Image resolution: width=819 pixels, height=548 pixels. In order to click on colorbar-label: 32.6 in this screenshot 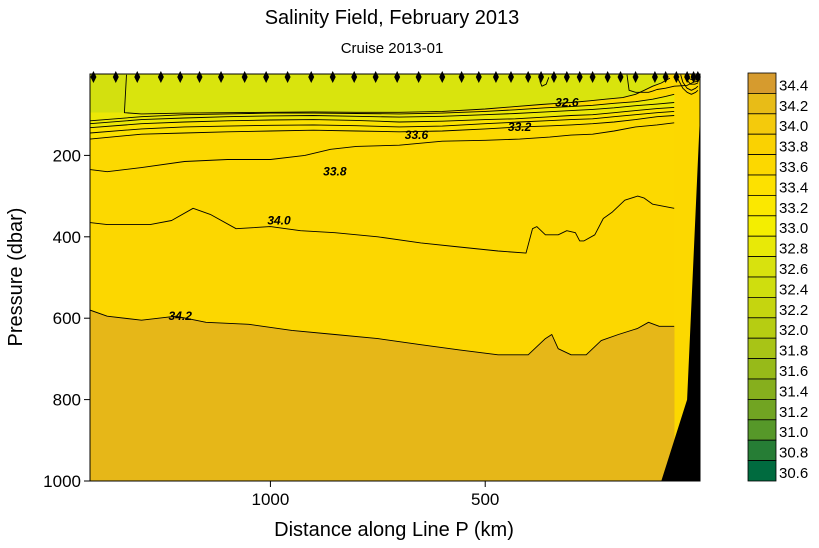, I will do `click(793, 269)`.